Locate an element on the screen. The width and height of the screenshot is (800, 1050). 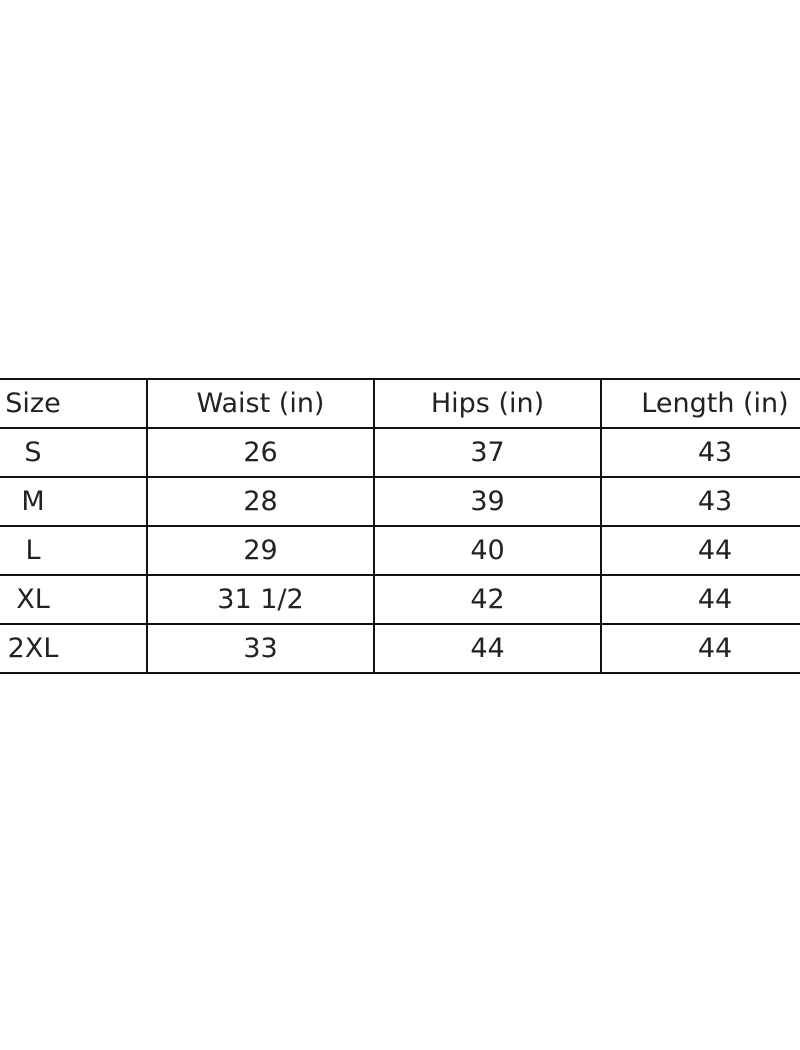
table-row: S 26 37 43 is located at coordinates (400, 452).